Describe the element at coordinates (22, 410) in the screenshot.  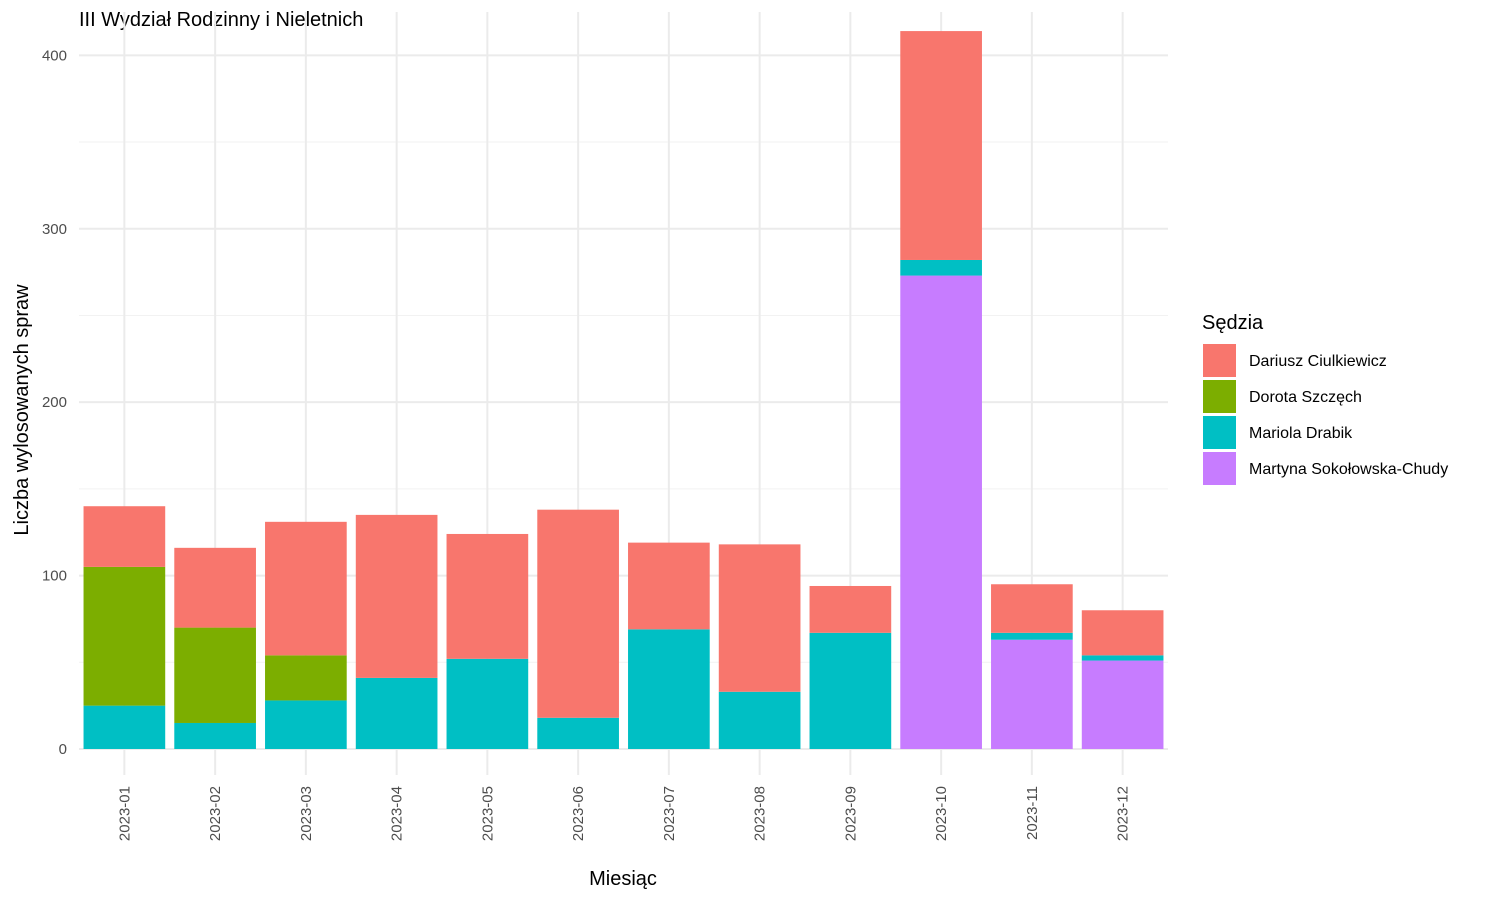
I see `y-axis-title: Liczba wylosowanych spraw` at that location.